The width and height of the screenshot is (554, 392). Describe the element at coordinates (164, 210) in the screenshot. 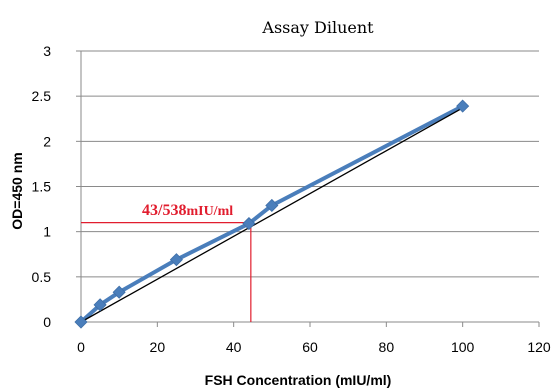

I see `annotation-value: 43/538` at that location.